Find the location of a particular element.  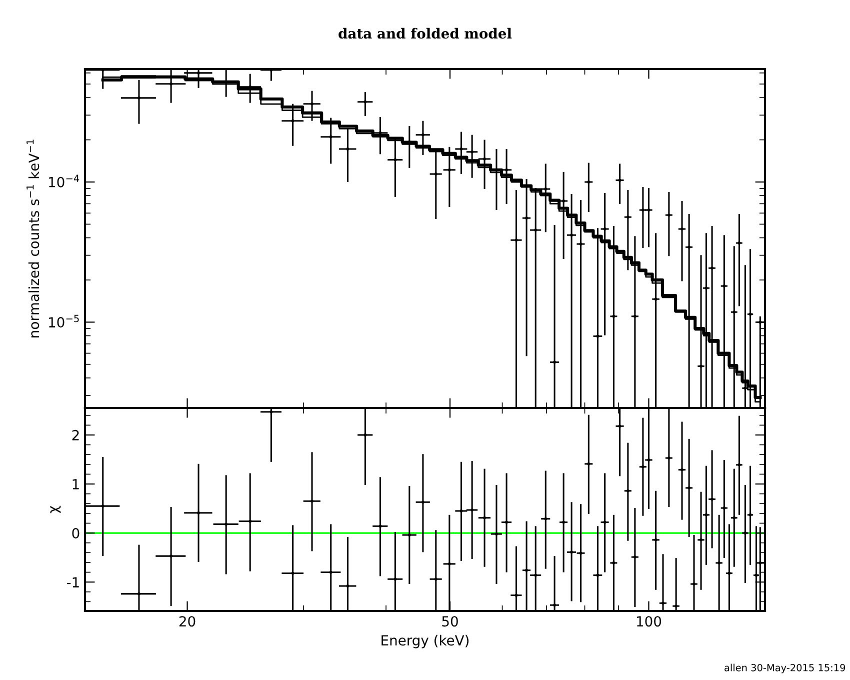

y-tick-label: 0 is located at coordinates (76, 533).